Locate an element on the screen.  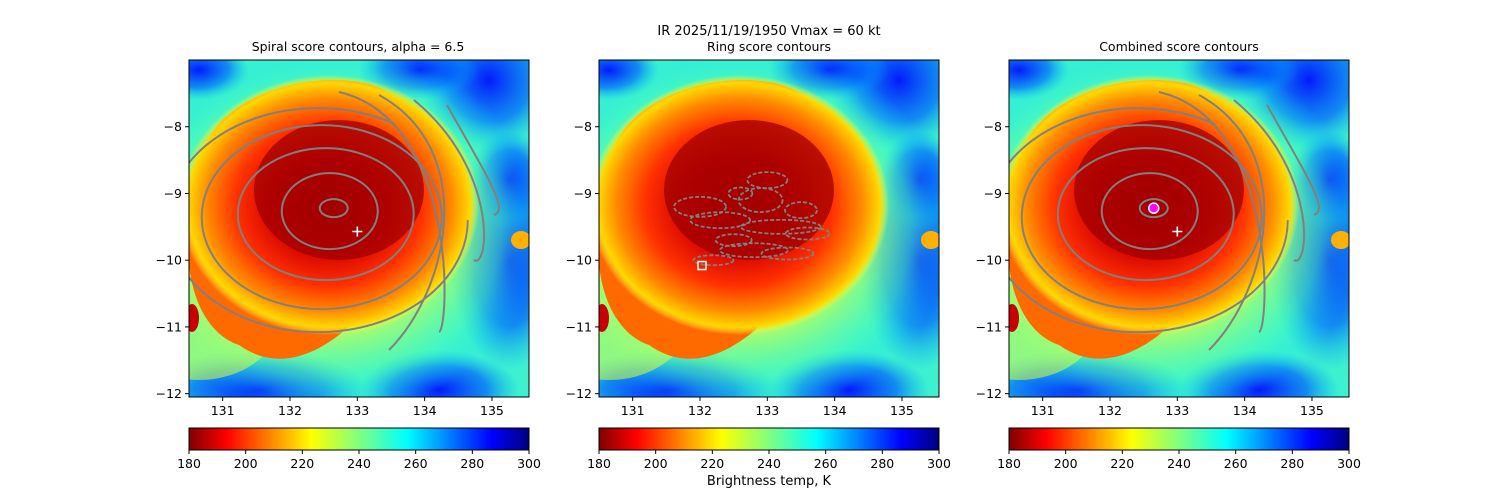
colorbar-tick-label: 300 is located at coordinates (529, 463).